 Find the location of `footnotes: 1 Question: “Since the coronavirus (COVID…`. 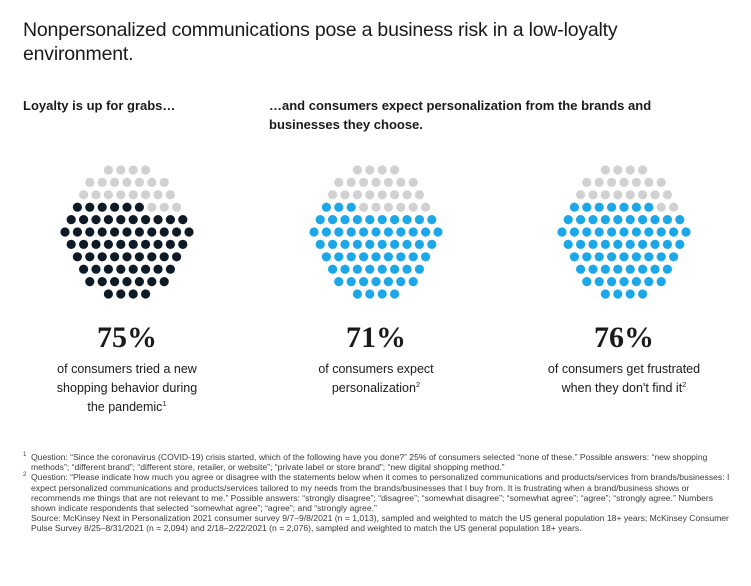

footnotes: 1 Question: “Since the coronavirus (COVID… is located at coordinates (381, 493).